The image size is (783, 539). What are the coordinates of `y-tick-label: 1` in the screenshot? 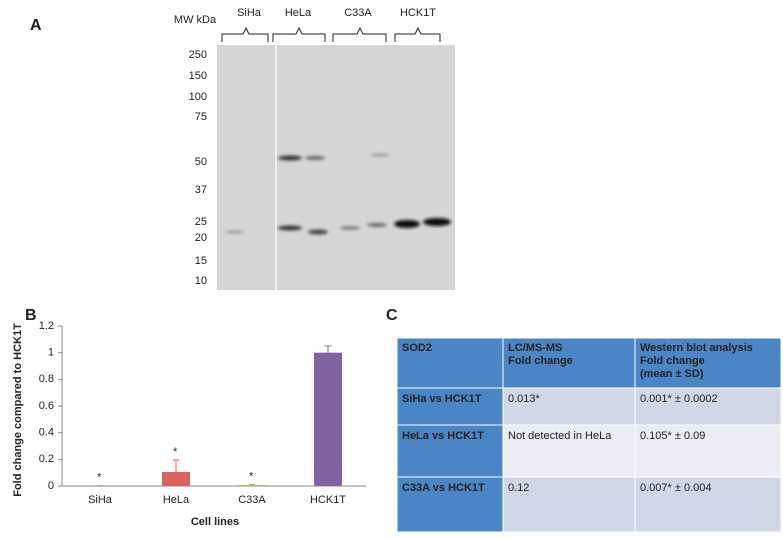 It's located at (51, 353).